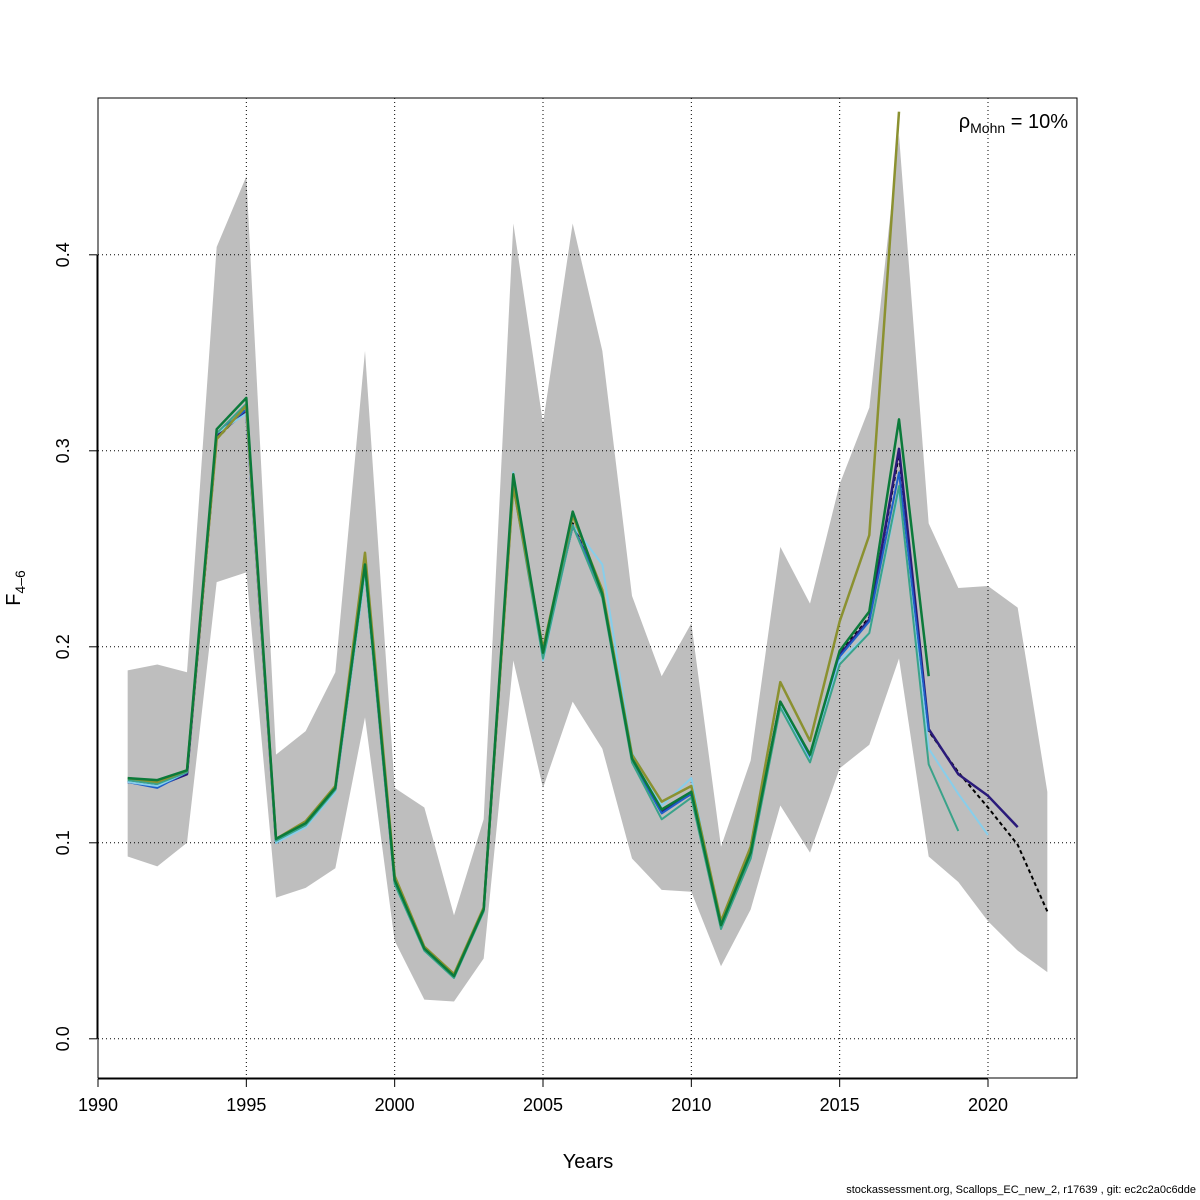 This screenshot has width=1200, height=1200. Describe the element at coordinates (63, 1038) in the screenshot. I see `y-tick-label-0: 0.0` at that location.